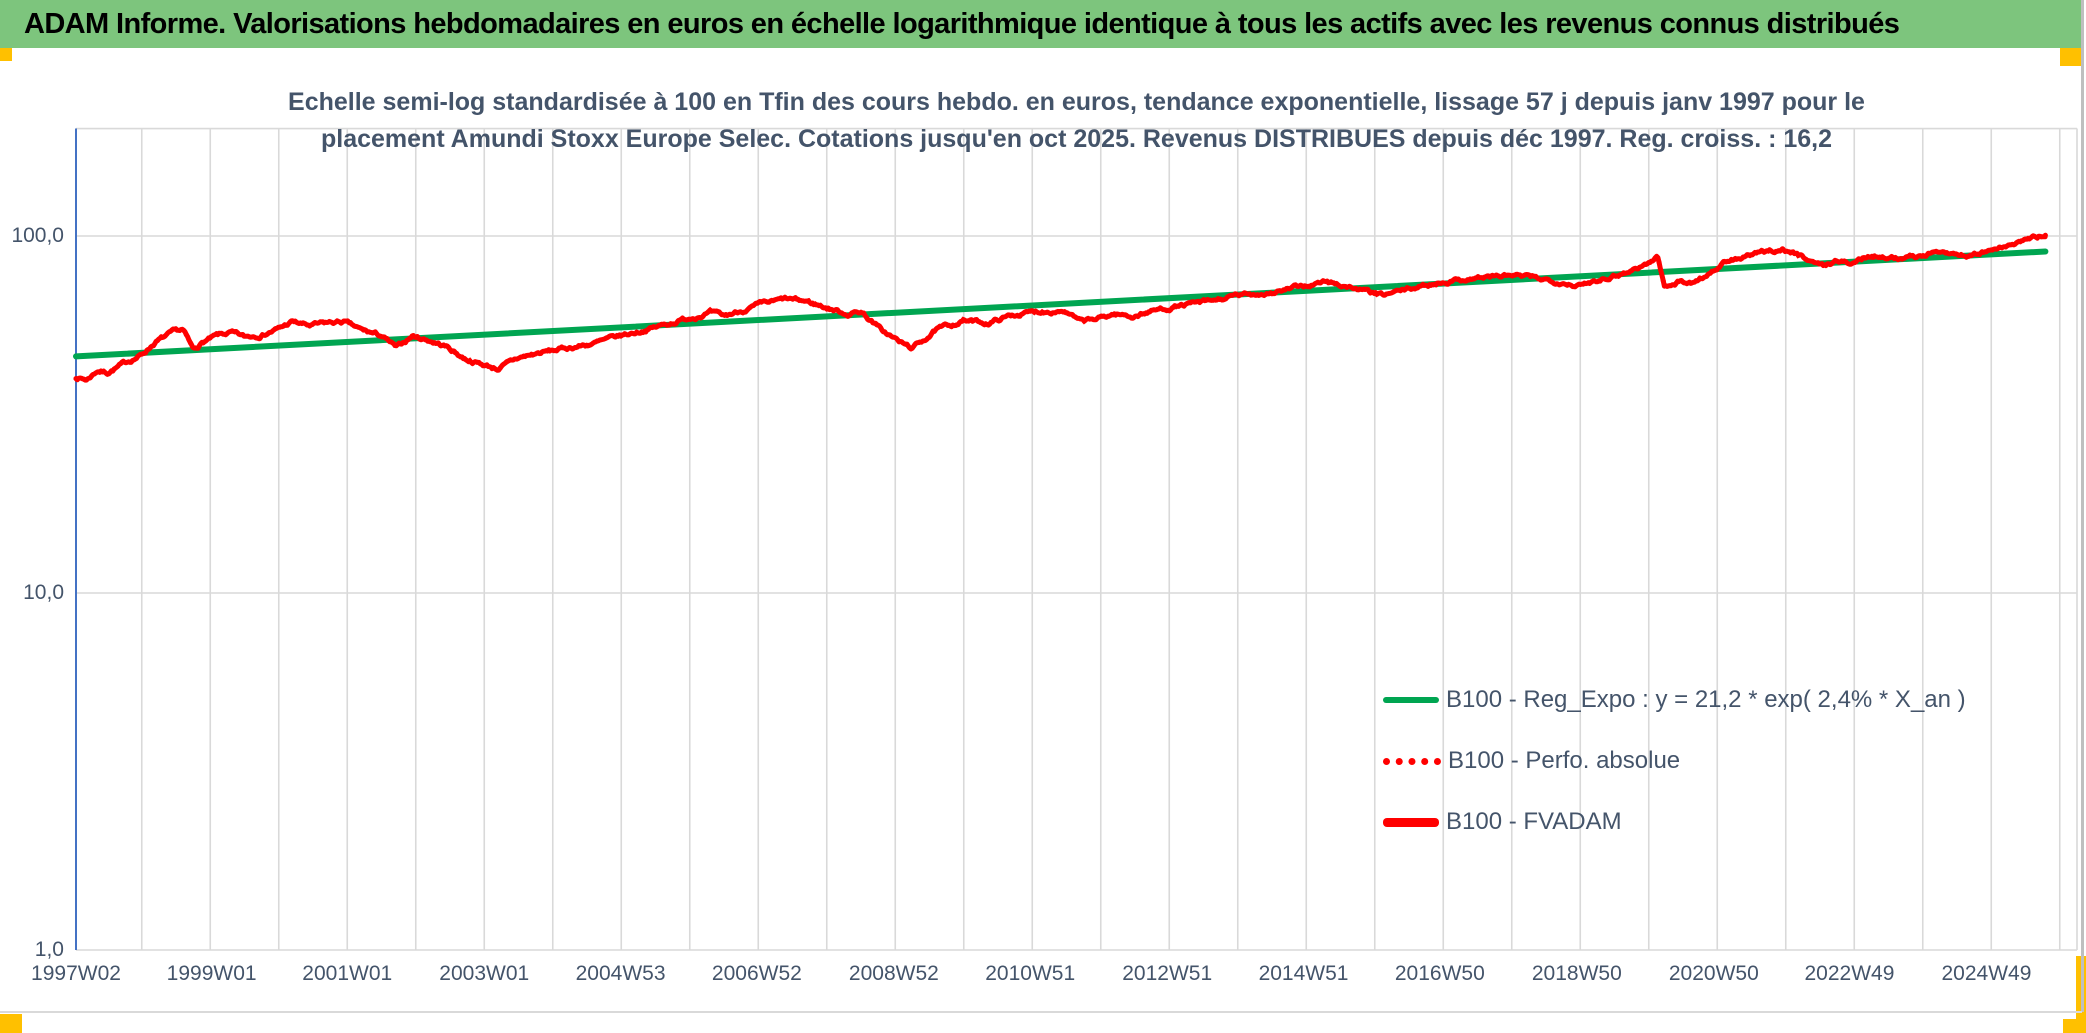 This screenshot has height=1033, width=2086. Describe the element at coordinates (11, 1023) in the screenshot. I see `corner-accent-bottom-left` at that location.